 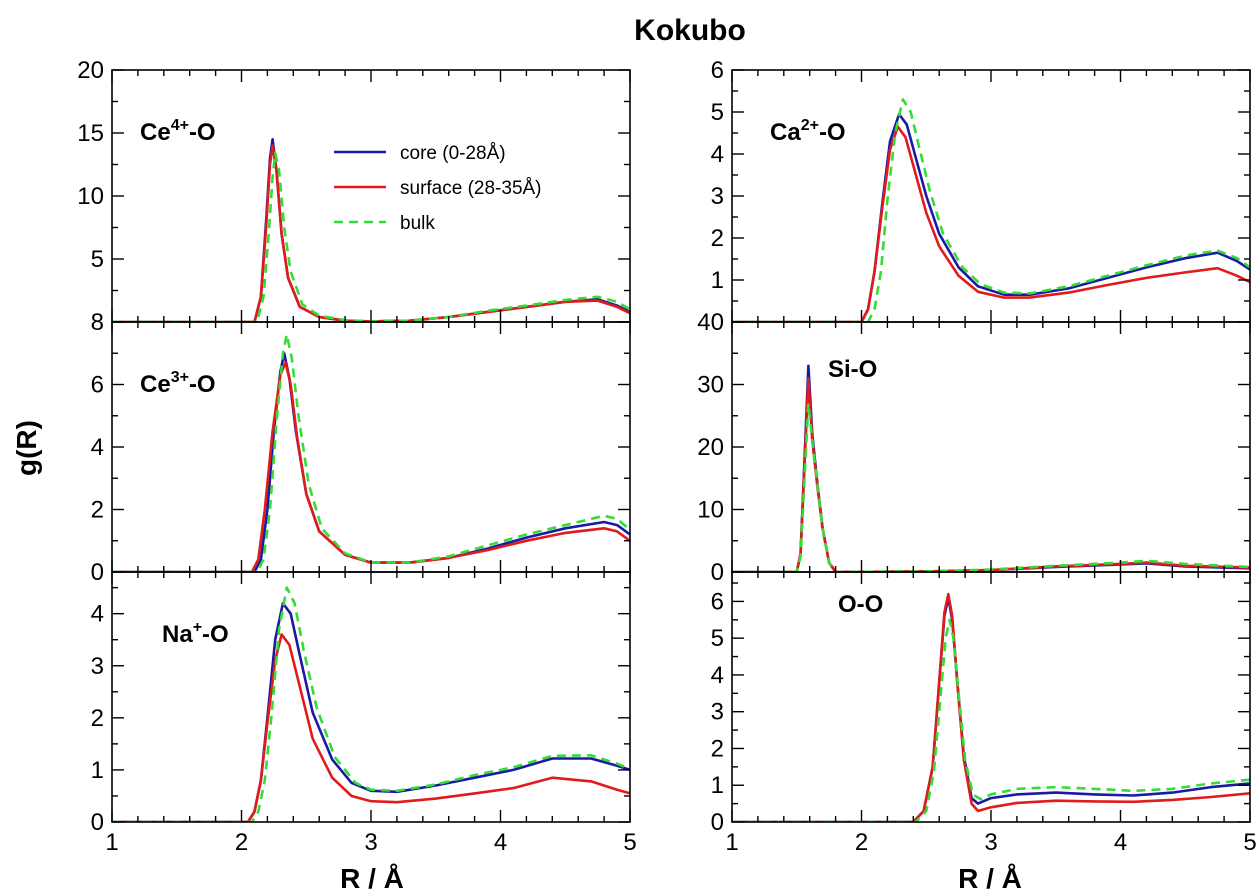 I want to click on x-axis-label-right: R / Å, so click(x=990, y=878).